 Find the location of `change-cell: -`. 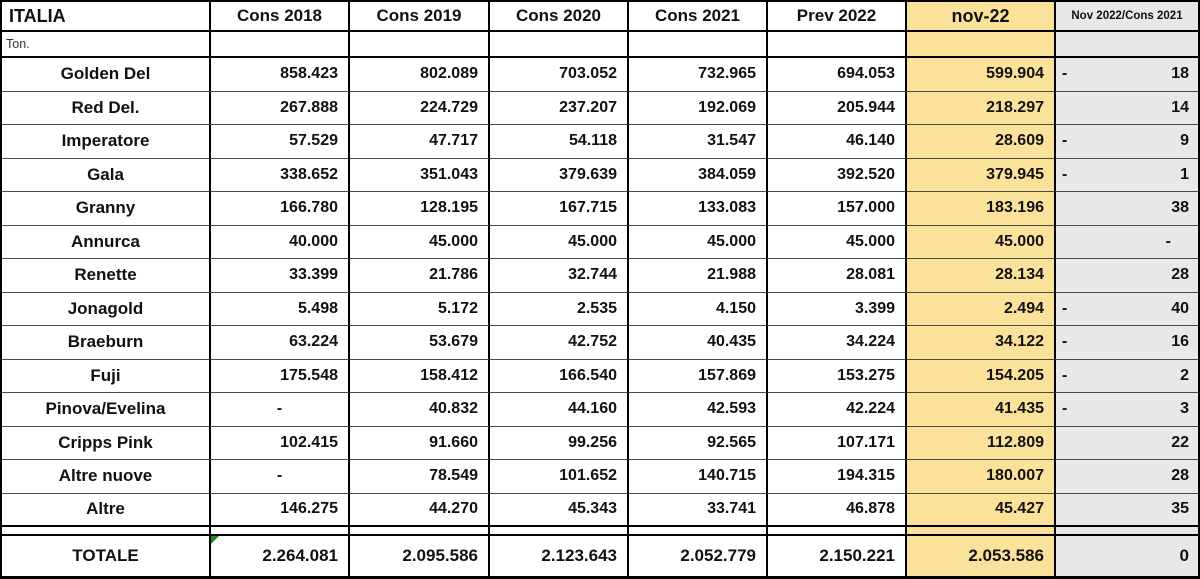

change-cell: - is located at coordinates (1127, 242).